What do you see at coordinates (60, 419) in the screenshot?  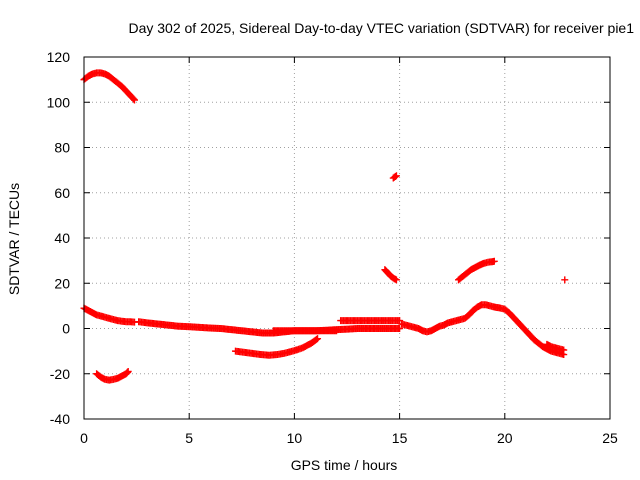 I see `y-tick-label: -40` at bounding box center [60, 419].